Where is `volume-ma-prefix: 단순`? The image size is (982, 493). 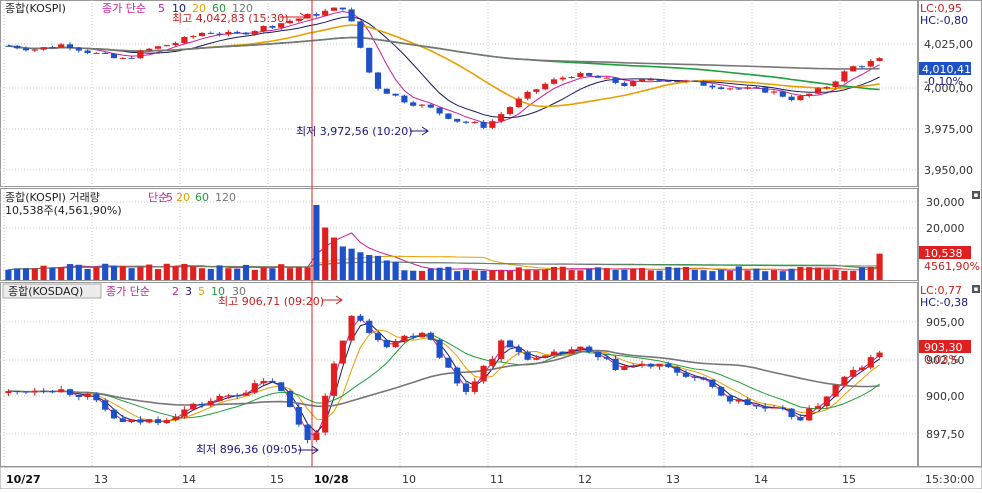
volume-ma-prefix: 단순 is located at coordinates (158, 197).